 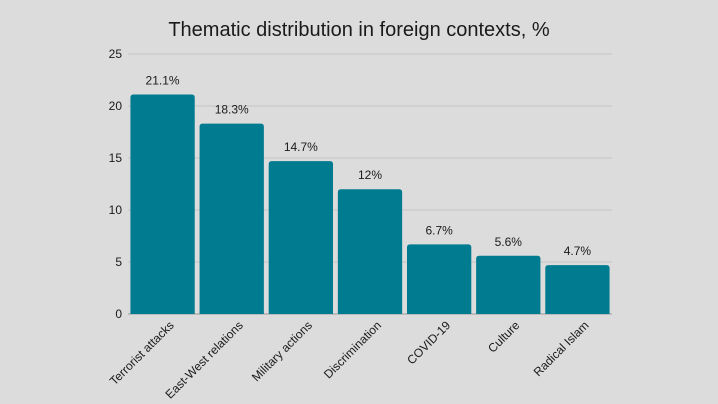 I want to click on x-category-label: Radical Islam, so click(x=561, y=348).